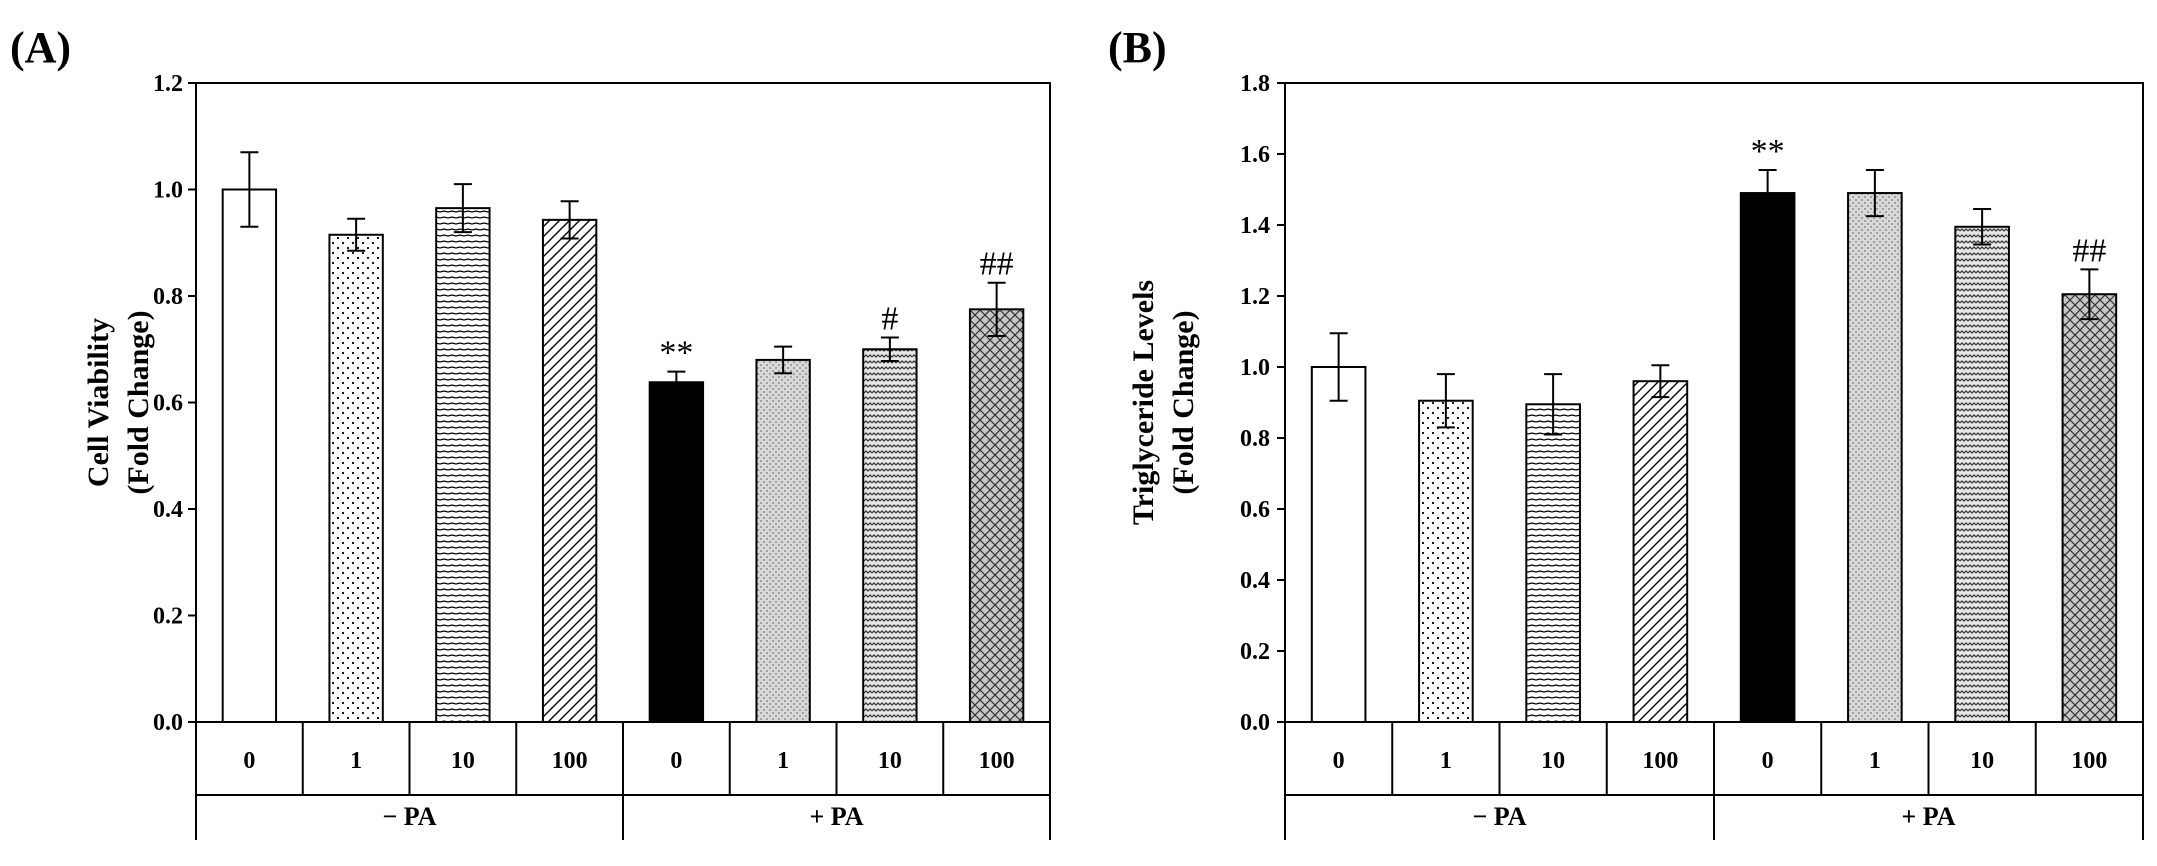  I want to click on y-tick-label: 1.6, so click(1255, 155).